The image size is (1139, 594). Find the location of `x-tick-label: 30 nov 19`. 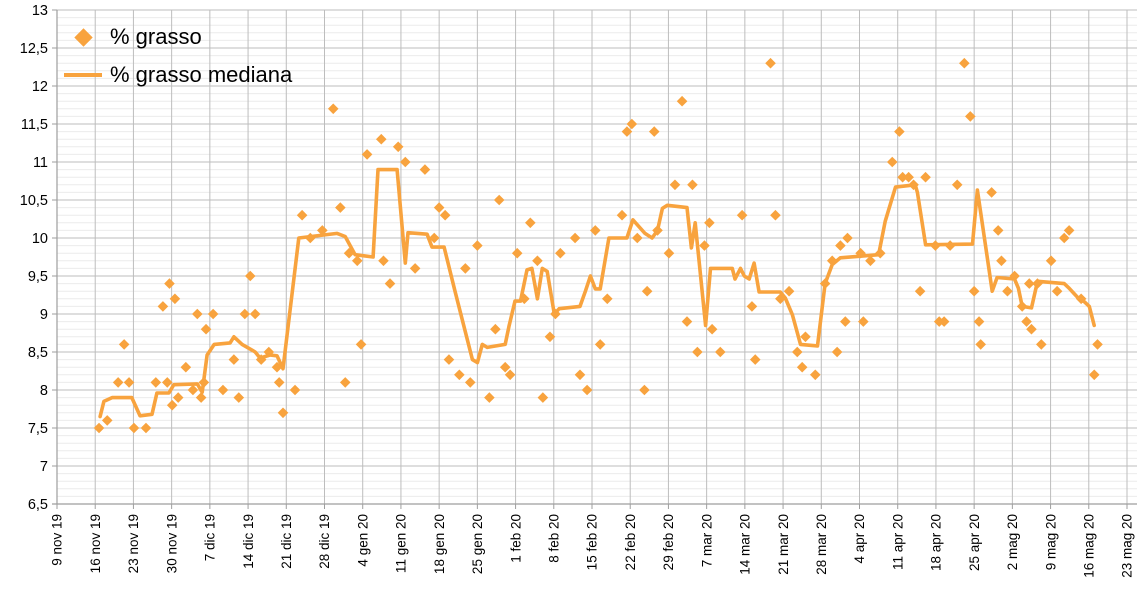

x-tick-label: 30 nov 19 is located at coordinates (171, 543).